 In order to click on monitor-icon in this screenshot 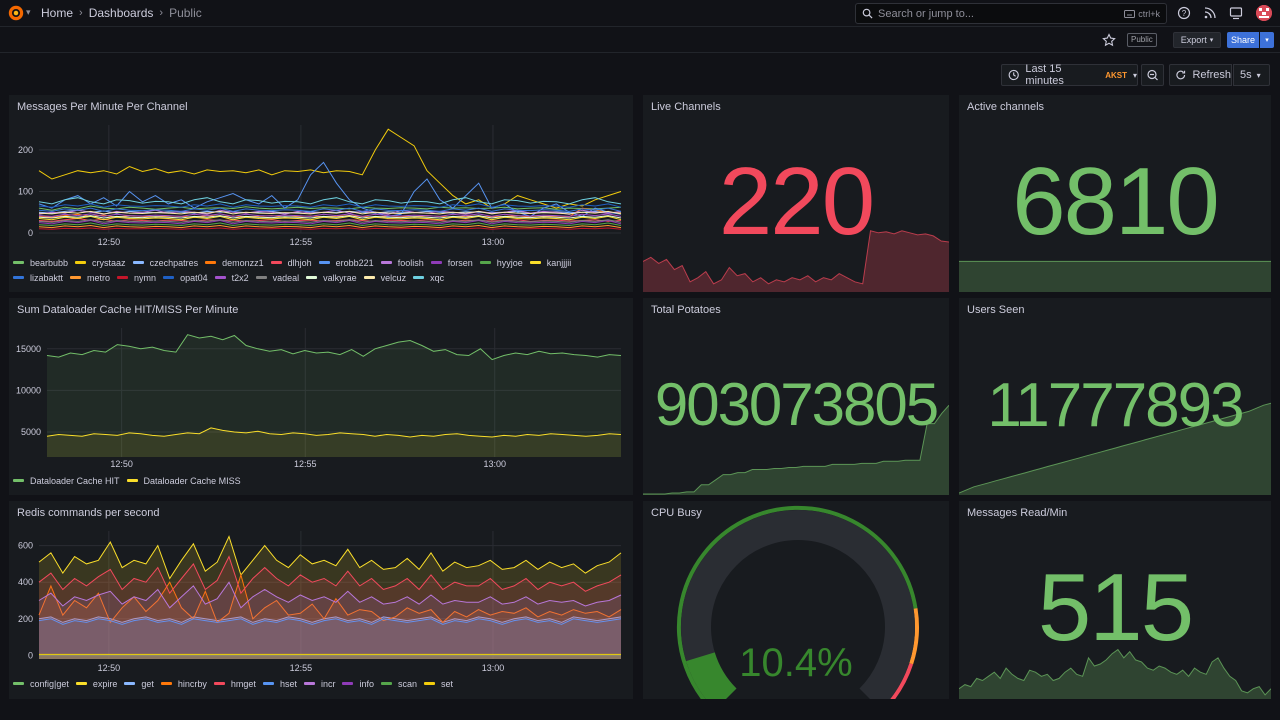, I will do `click(1236, 13)`.